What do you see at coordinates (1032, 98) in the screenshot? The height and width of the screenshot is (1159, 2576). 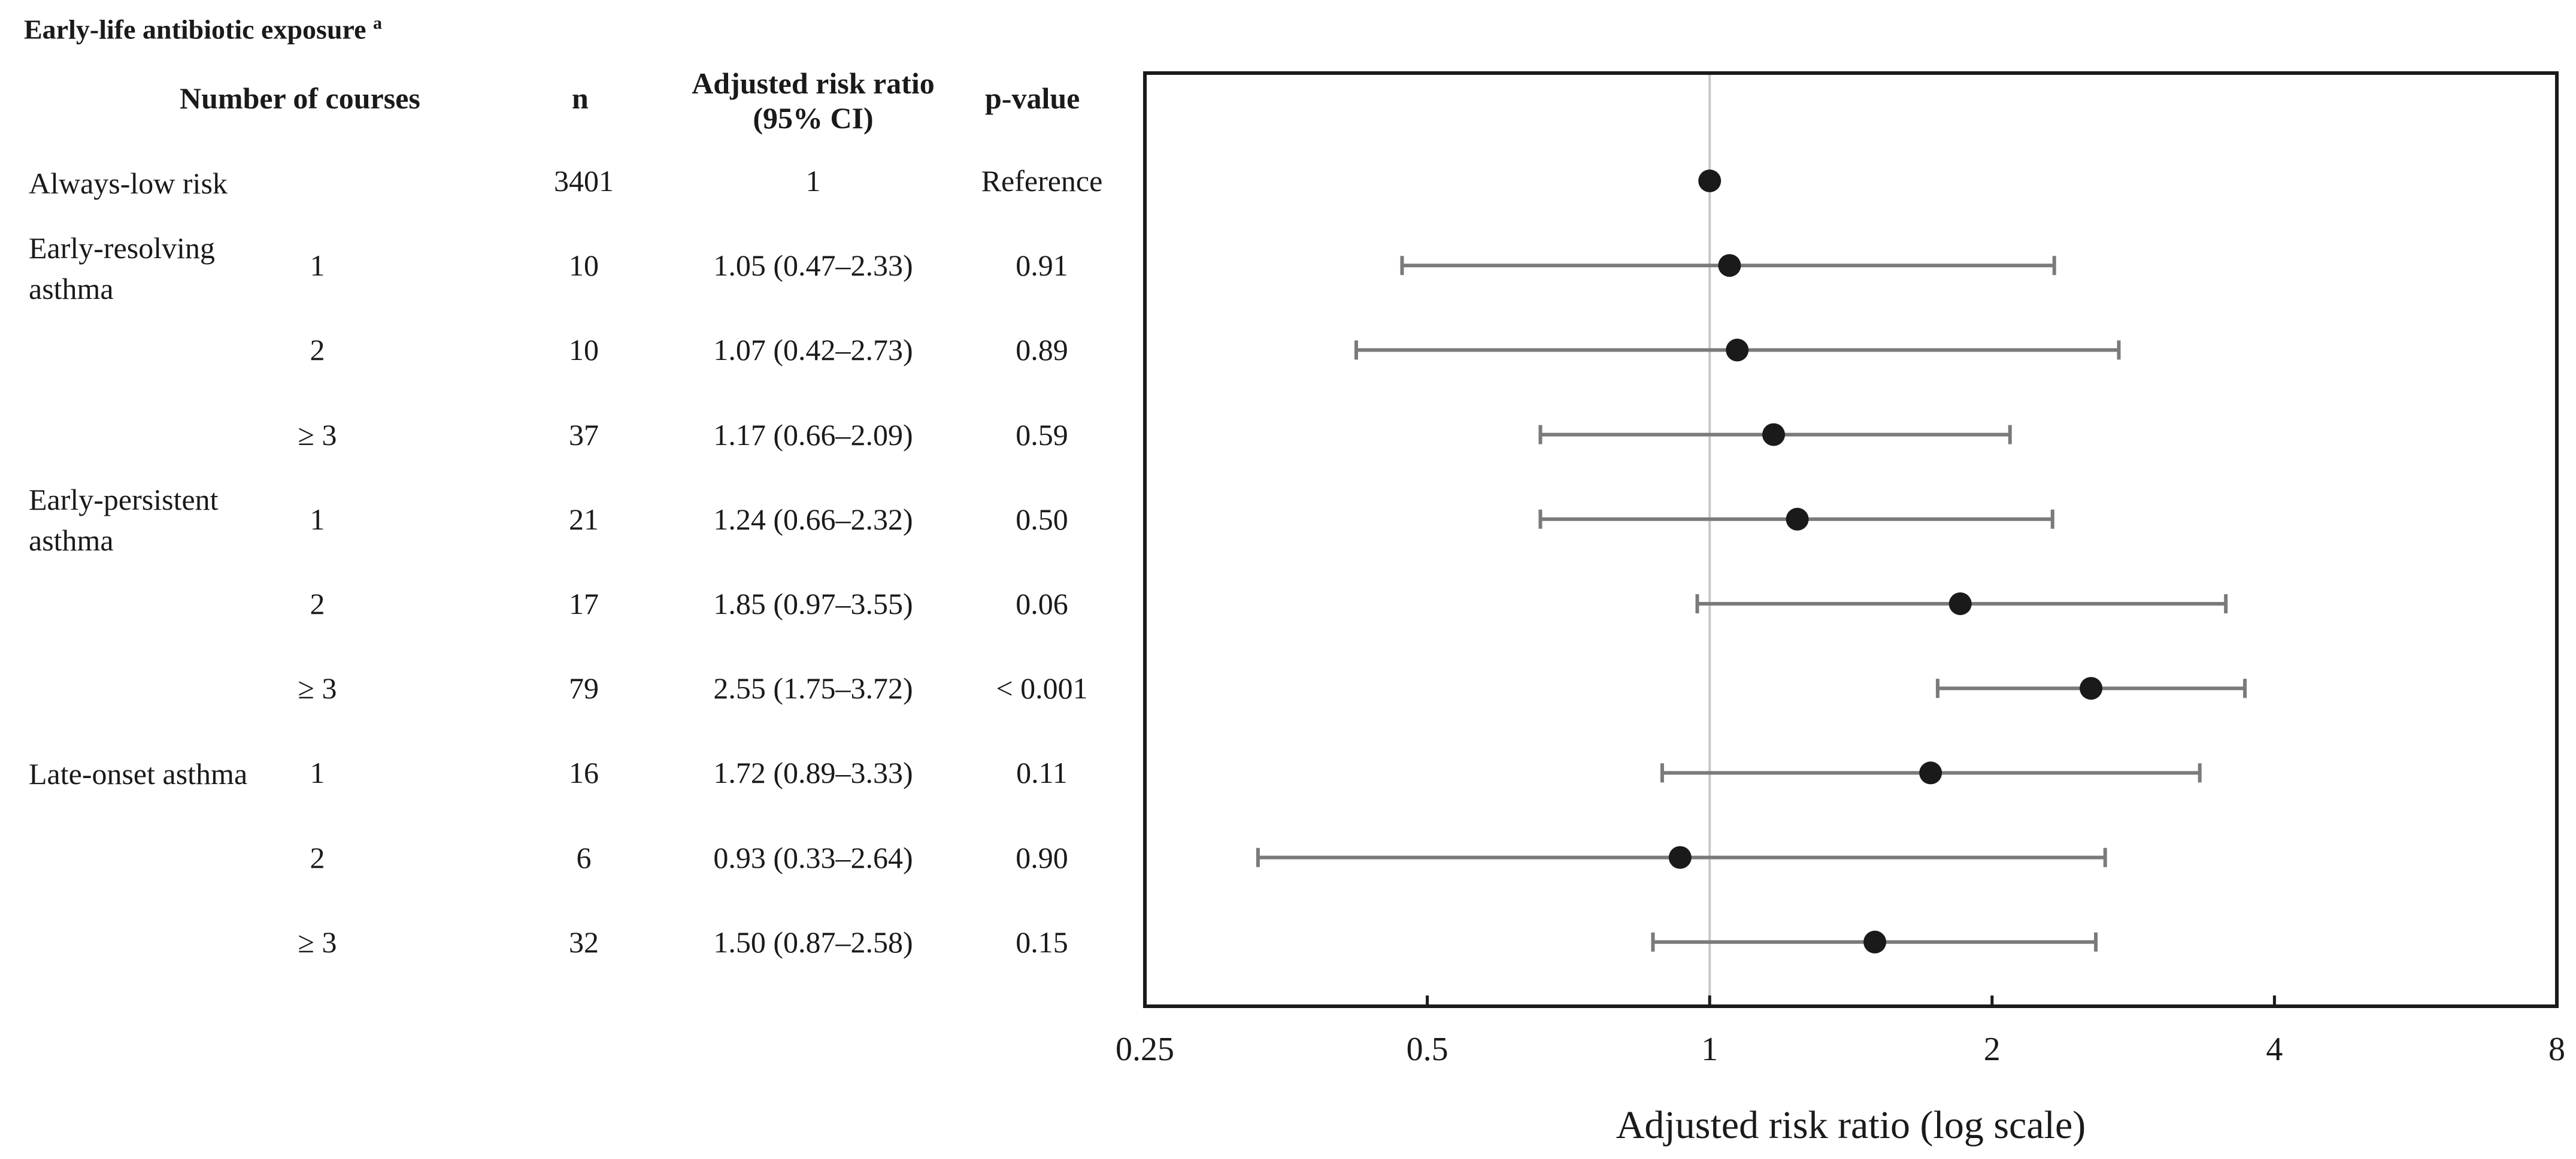 I see `header-p-value: p-value` at bounding box center [1032, 98].